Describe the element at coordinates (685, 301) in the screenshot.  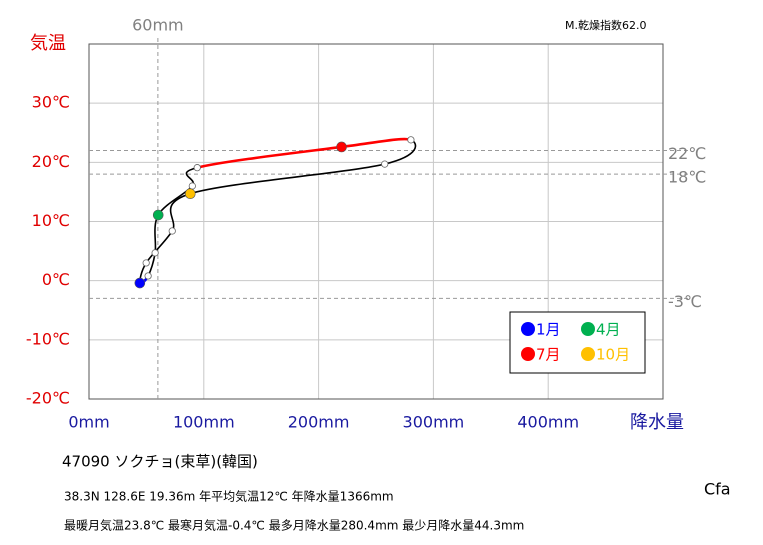
I see `reference-label: -3℃` at that location.